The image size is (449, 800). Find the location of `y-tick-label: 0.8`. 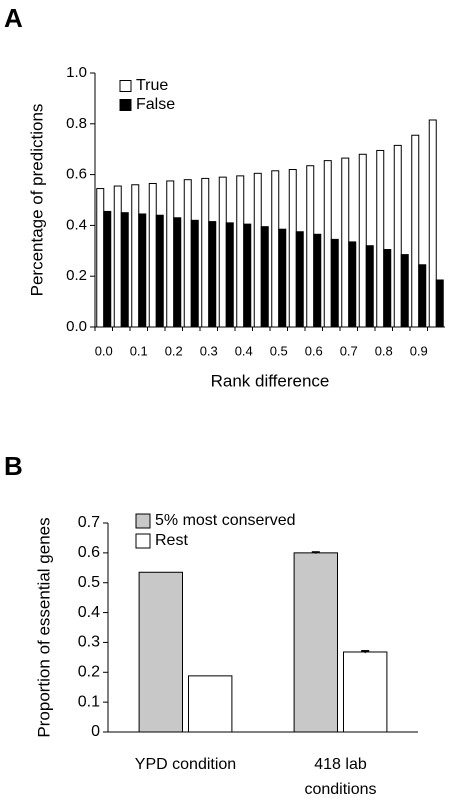

y-tick-label: 0.8 is located at coordinates (76, 123).